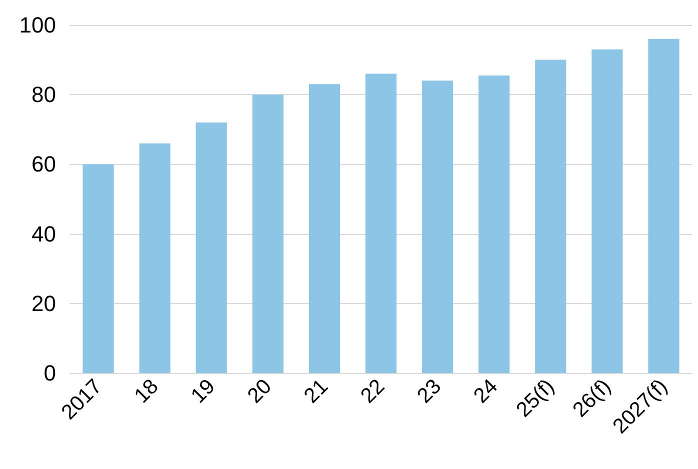 This screenshot has height=469, width=698. What do you see at coordinates (44, 95) in the screenshot?
I see `y-tick-label: 80` at bounding box center [44, 95].